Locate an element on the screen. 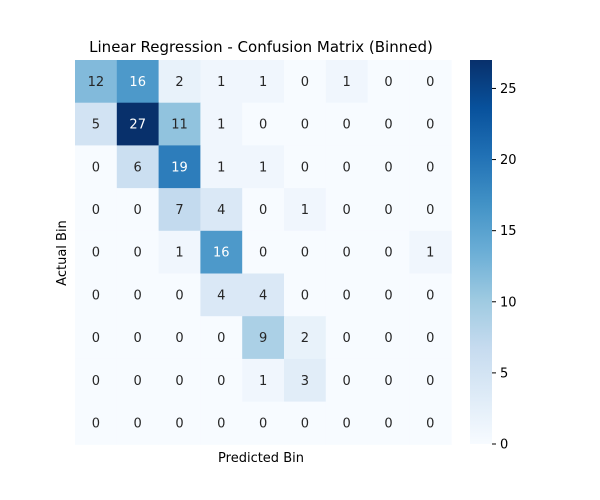  y-axis-label: Actual Bin is located at coordinates (62, 253).